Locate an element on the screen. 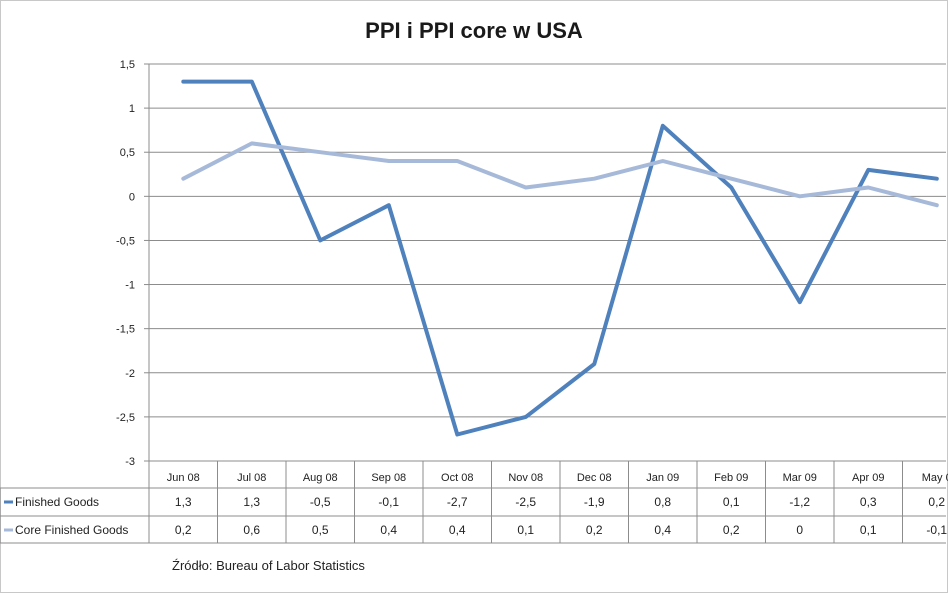 This screenshot has height=593, width=948. source-note: Źródło: Bureau of Labor Statistics is located at coordinates (268, 565).